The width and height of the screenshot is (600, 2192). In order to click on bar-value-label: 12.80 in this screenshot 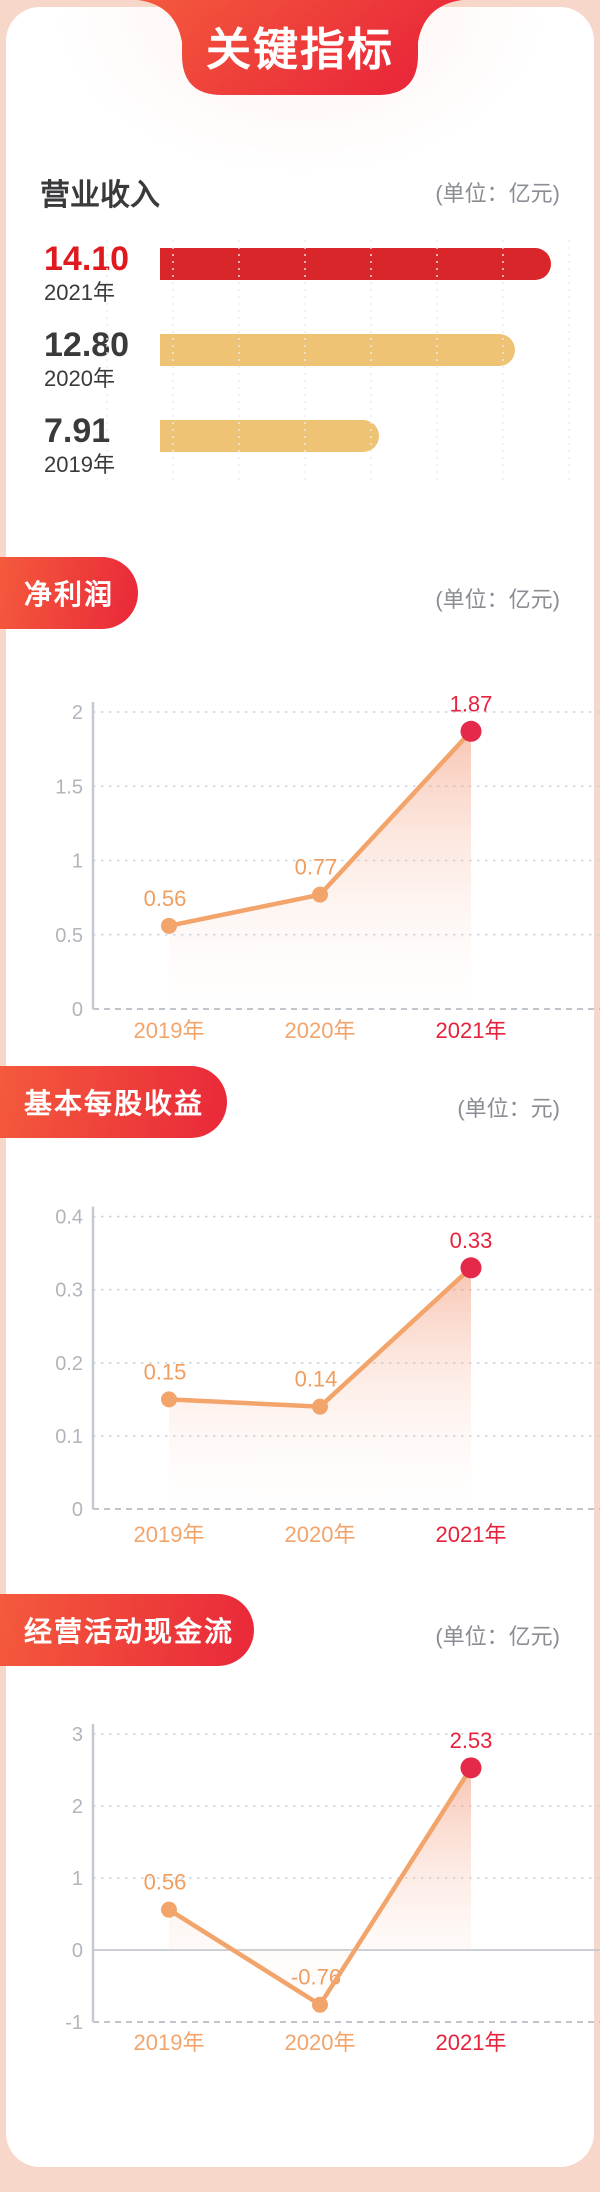, I will do `click(87, 345)`.